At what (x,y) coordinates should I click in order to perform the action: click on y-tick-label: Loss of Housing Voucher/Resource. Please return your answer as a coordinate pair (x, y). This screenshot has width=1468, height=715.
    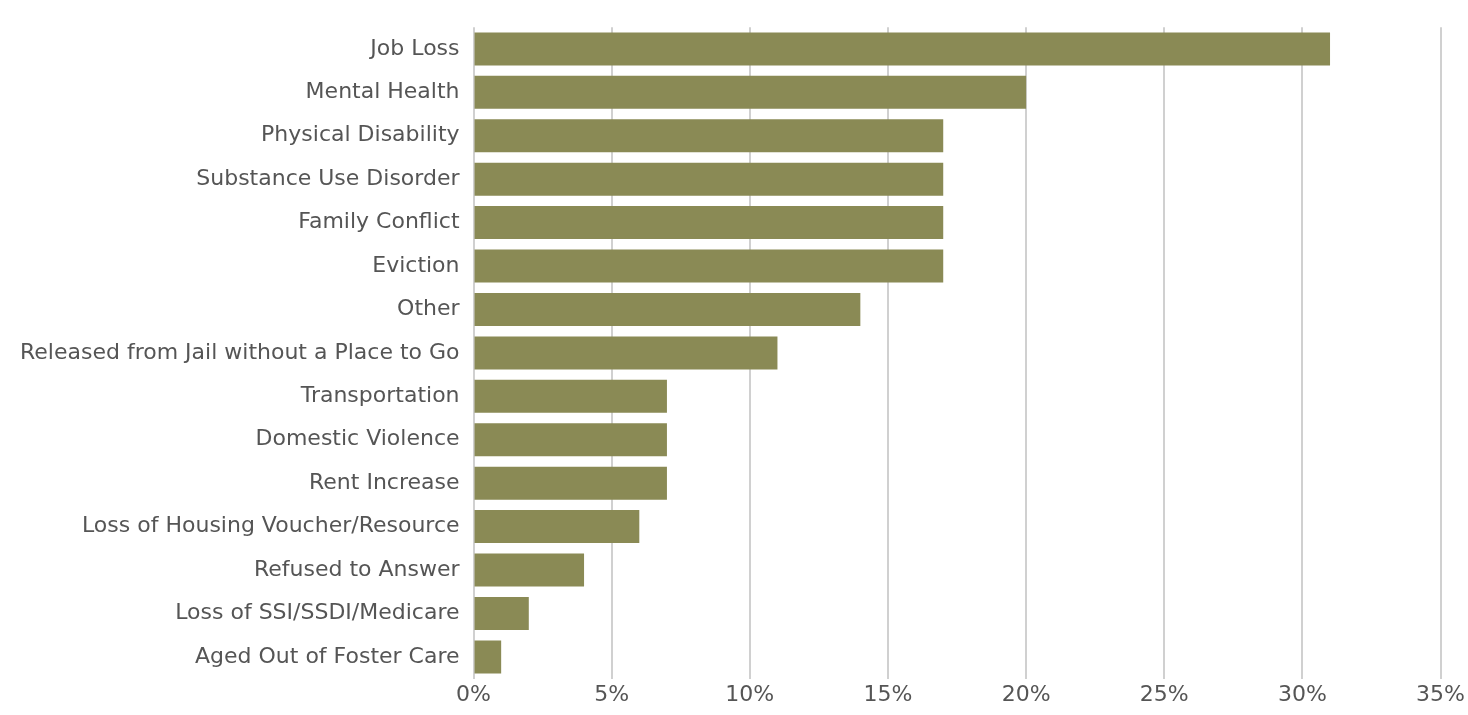
    Looking at the image, I should click on (270, 525).